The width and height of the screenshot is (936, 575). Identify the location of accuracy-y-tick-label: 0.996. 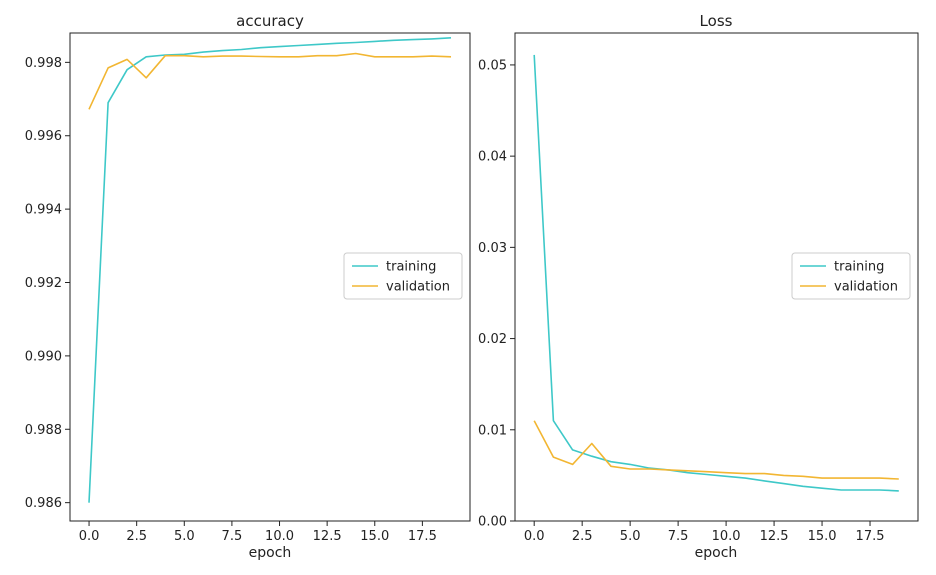
(43, 136).